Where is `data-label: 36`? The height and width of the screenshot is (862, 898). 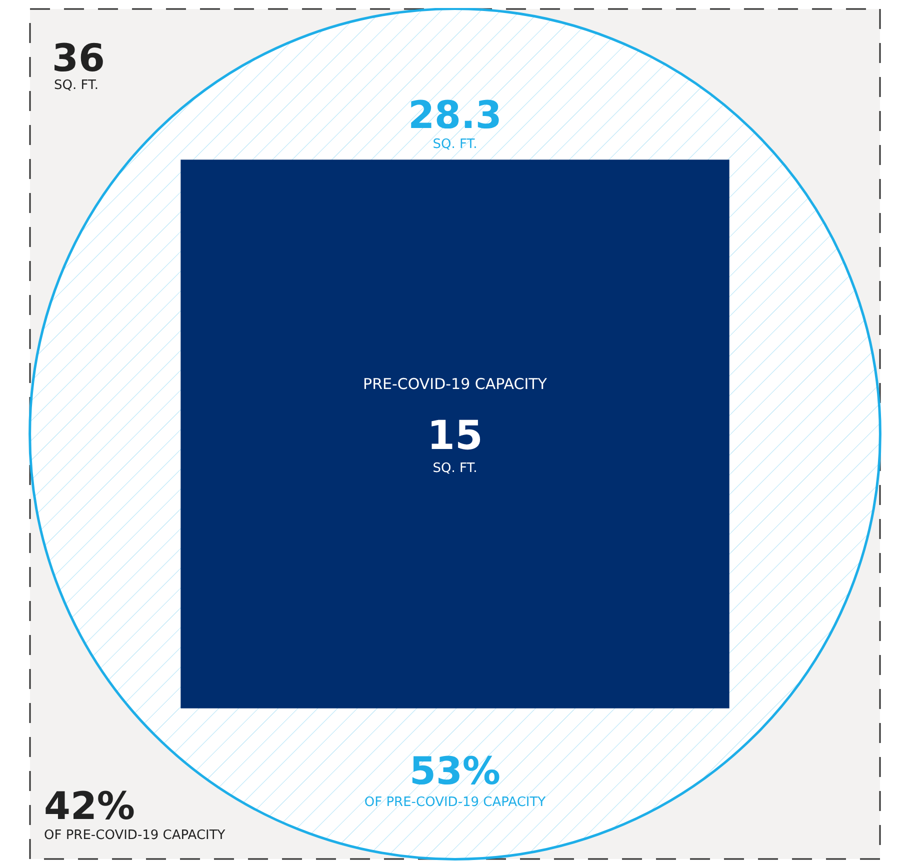
data-label: 36 is located at coordinates (78, 58).